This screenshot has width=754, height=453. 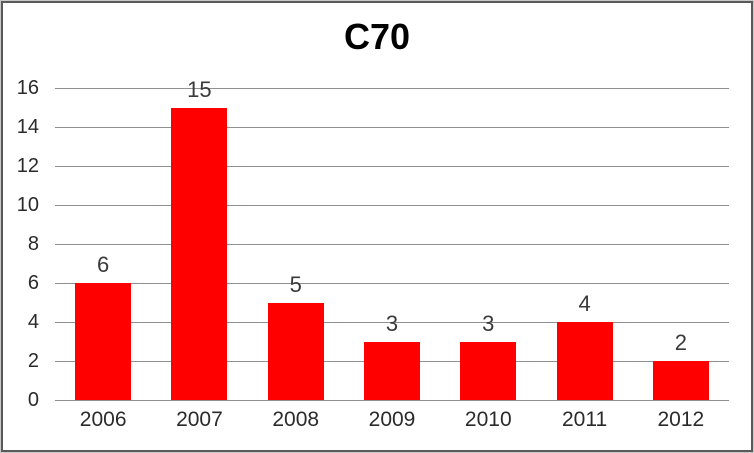 What do you see at coordinates (199, 89) in the screenshot?
I see `bar-value-label-2007: 15` at bounding box center [199, 89].